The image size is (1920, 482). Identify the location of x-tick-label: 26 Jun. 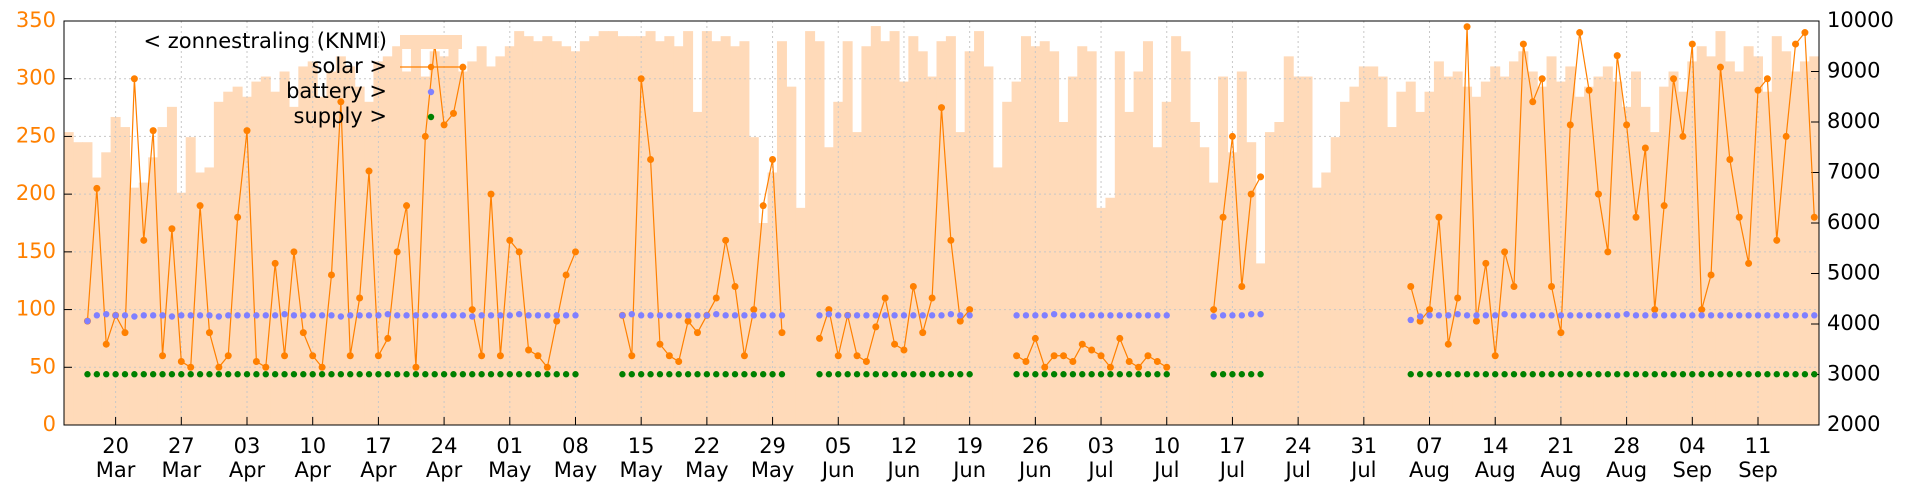
(1035, 458).